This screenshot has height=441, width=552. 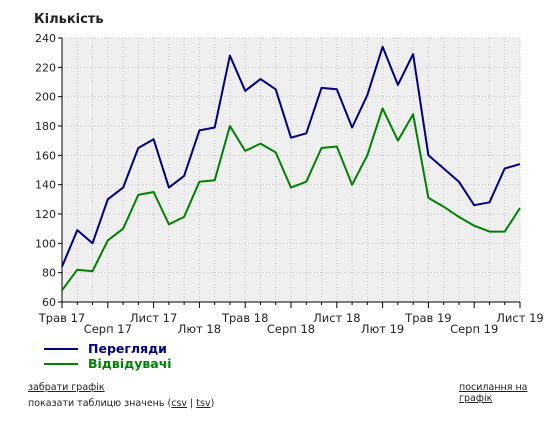 What do you see at coordinates (66, 387) in the screenshot?
I see `download-graph-link: забрати графік` at bounding box center [66, 387].